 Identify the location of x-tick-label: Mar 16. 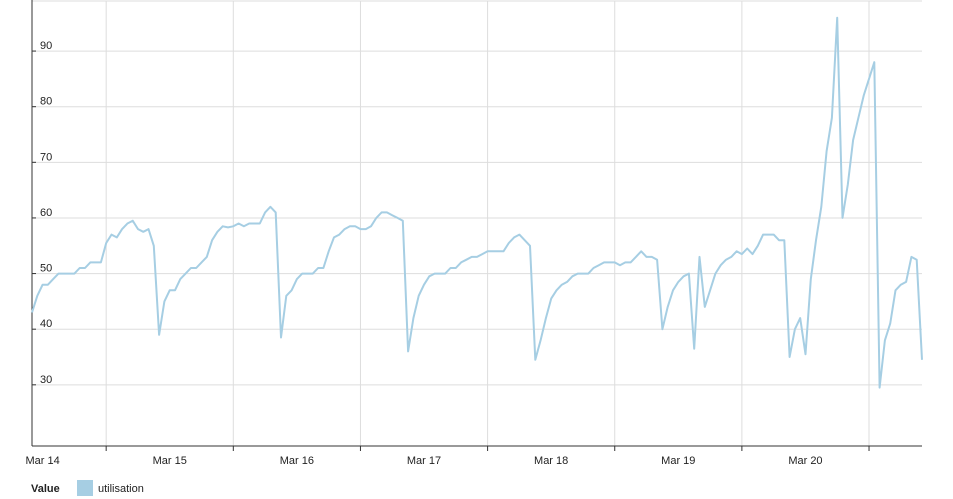
(297, 461).